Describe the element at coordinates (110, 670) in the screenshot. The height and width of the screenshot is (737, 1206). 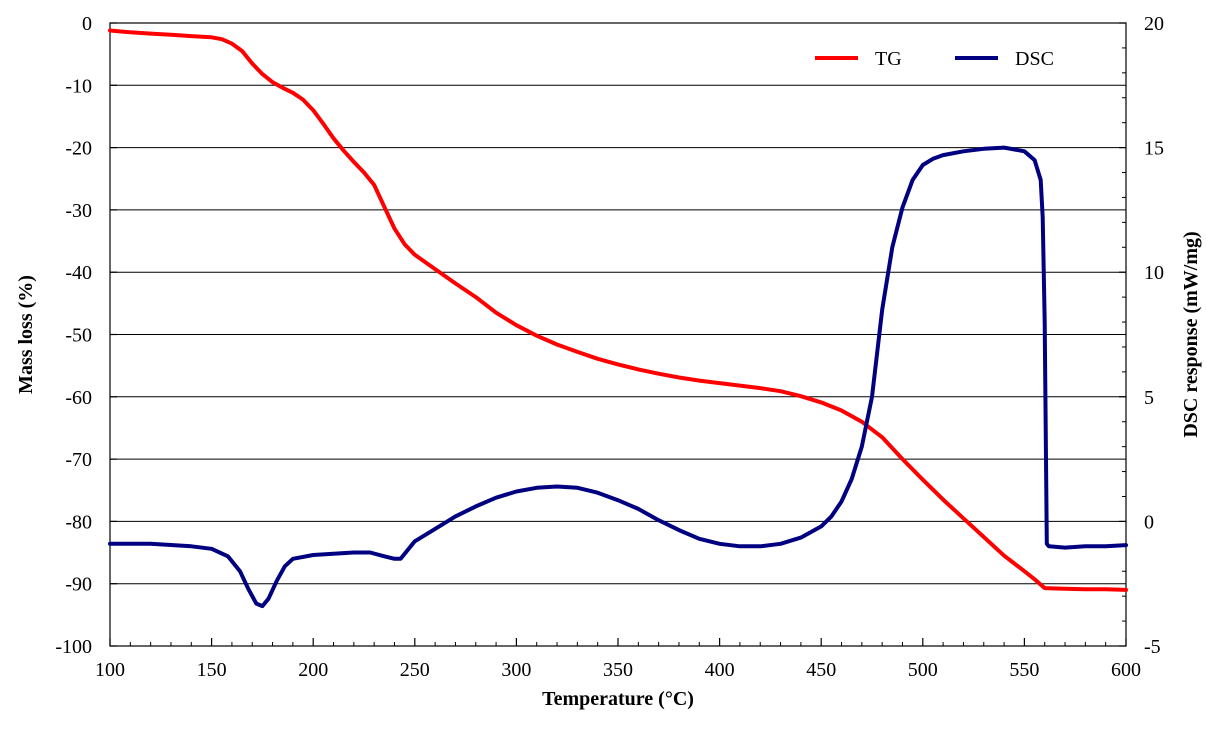
I see `x-tick-label: 100` at that location.